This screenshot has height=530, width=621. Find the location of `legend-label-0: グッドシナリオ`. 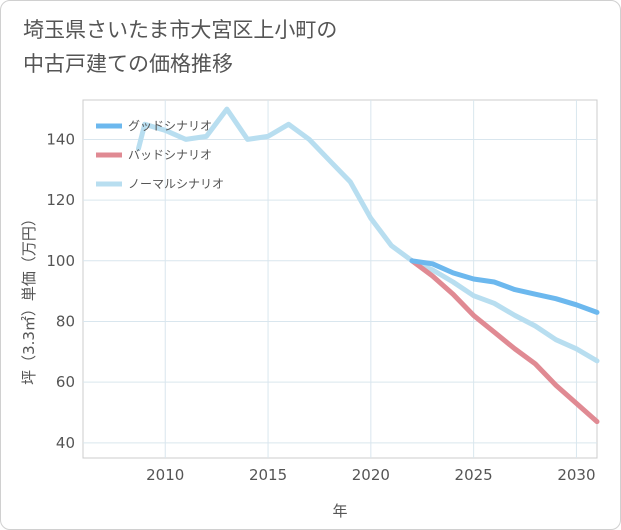

legend-label-0: グッドシナリオ is located at coordinates (170, 126).